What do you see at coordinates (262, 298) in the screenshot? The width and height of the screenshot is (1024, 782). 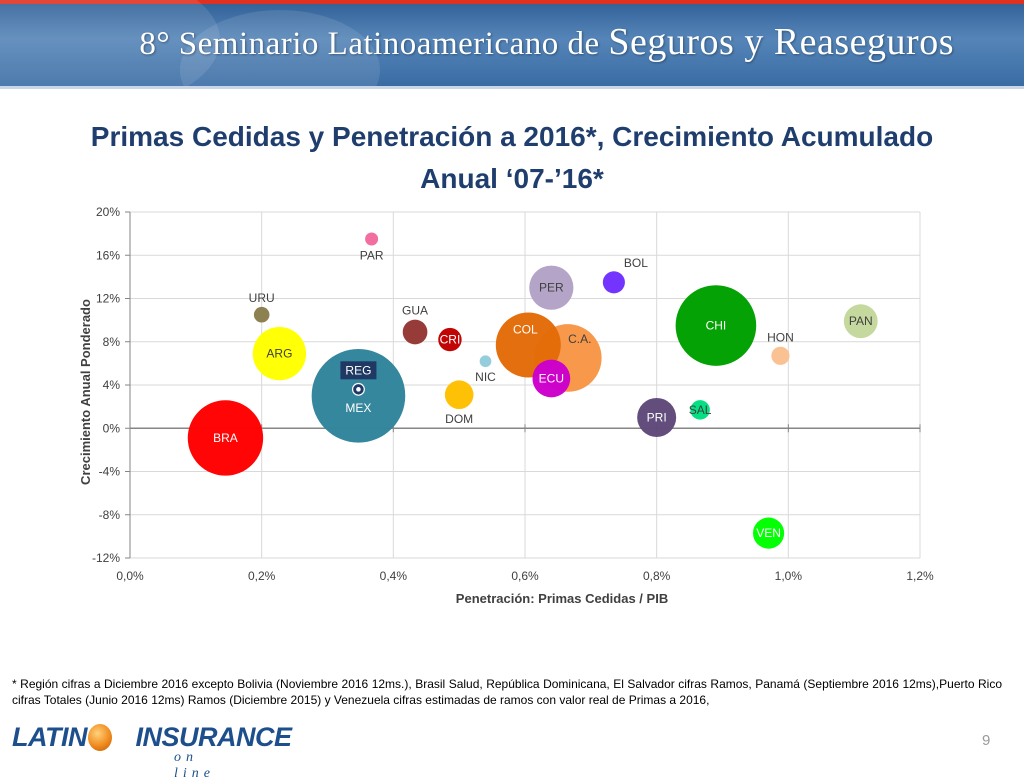 I see `bubble-label-uru: URU` at bounding box center [262, 298].